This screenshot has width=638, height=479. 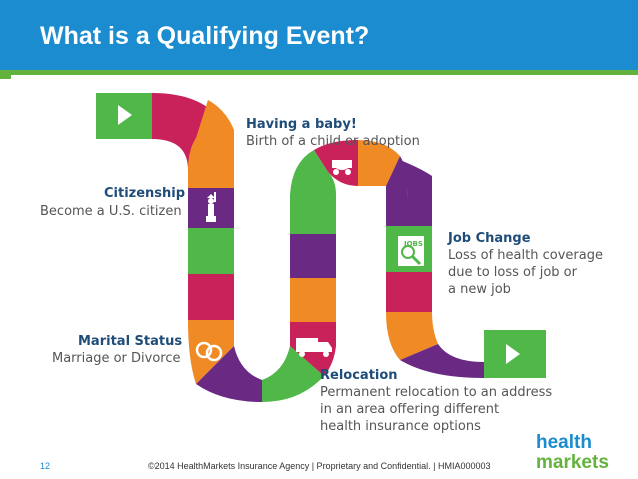 I want to click on relocation-tile, so click(x=313, y=349).